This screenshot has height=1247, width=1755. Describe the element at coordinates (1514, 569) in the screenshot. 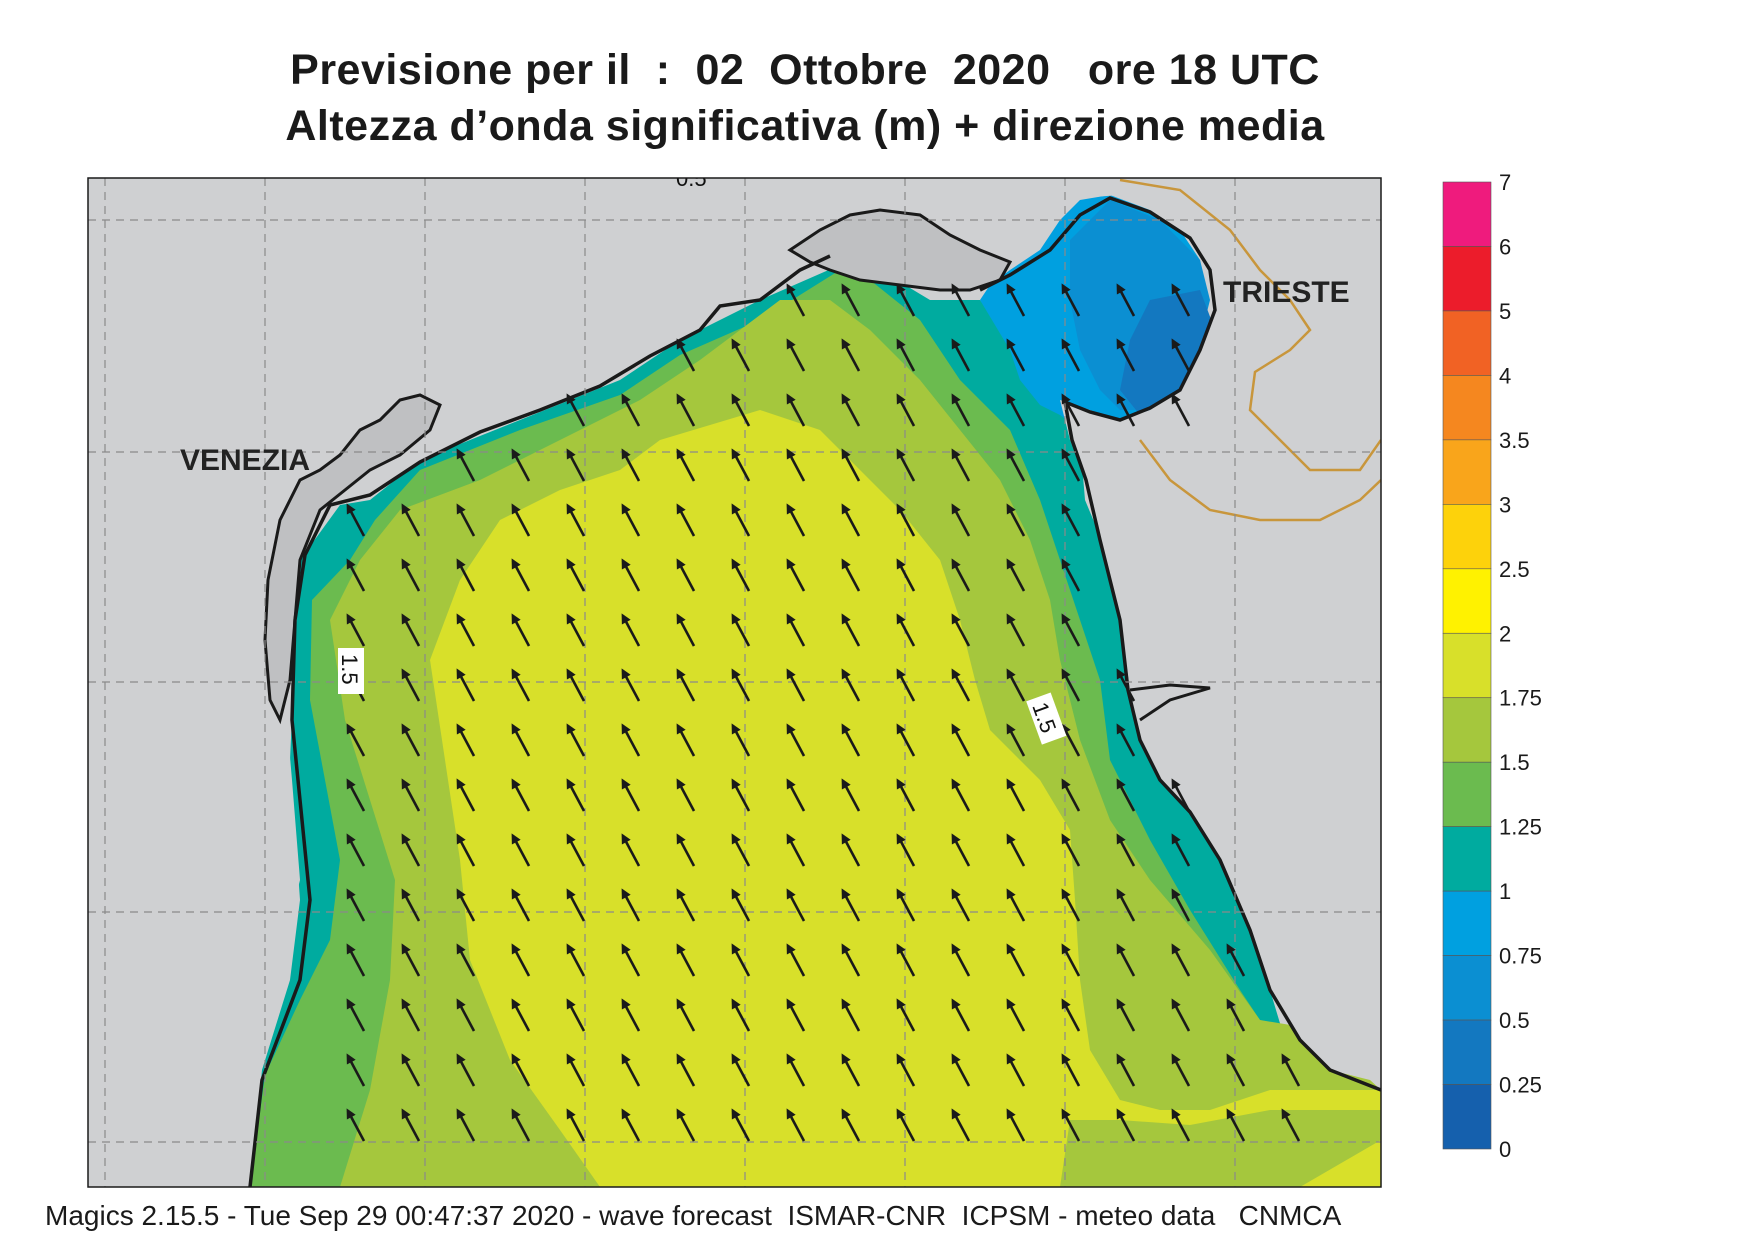

I see `legend-tick-label: 2.5` at that location.